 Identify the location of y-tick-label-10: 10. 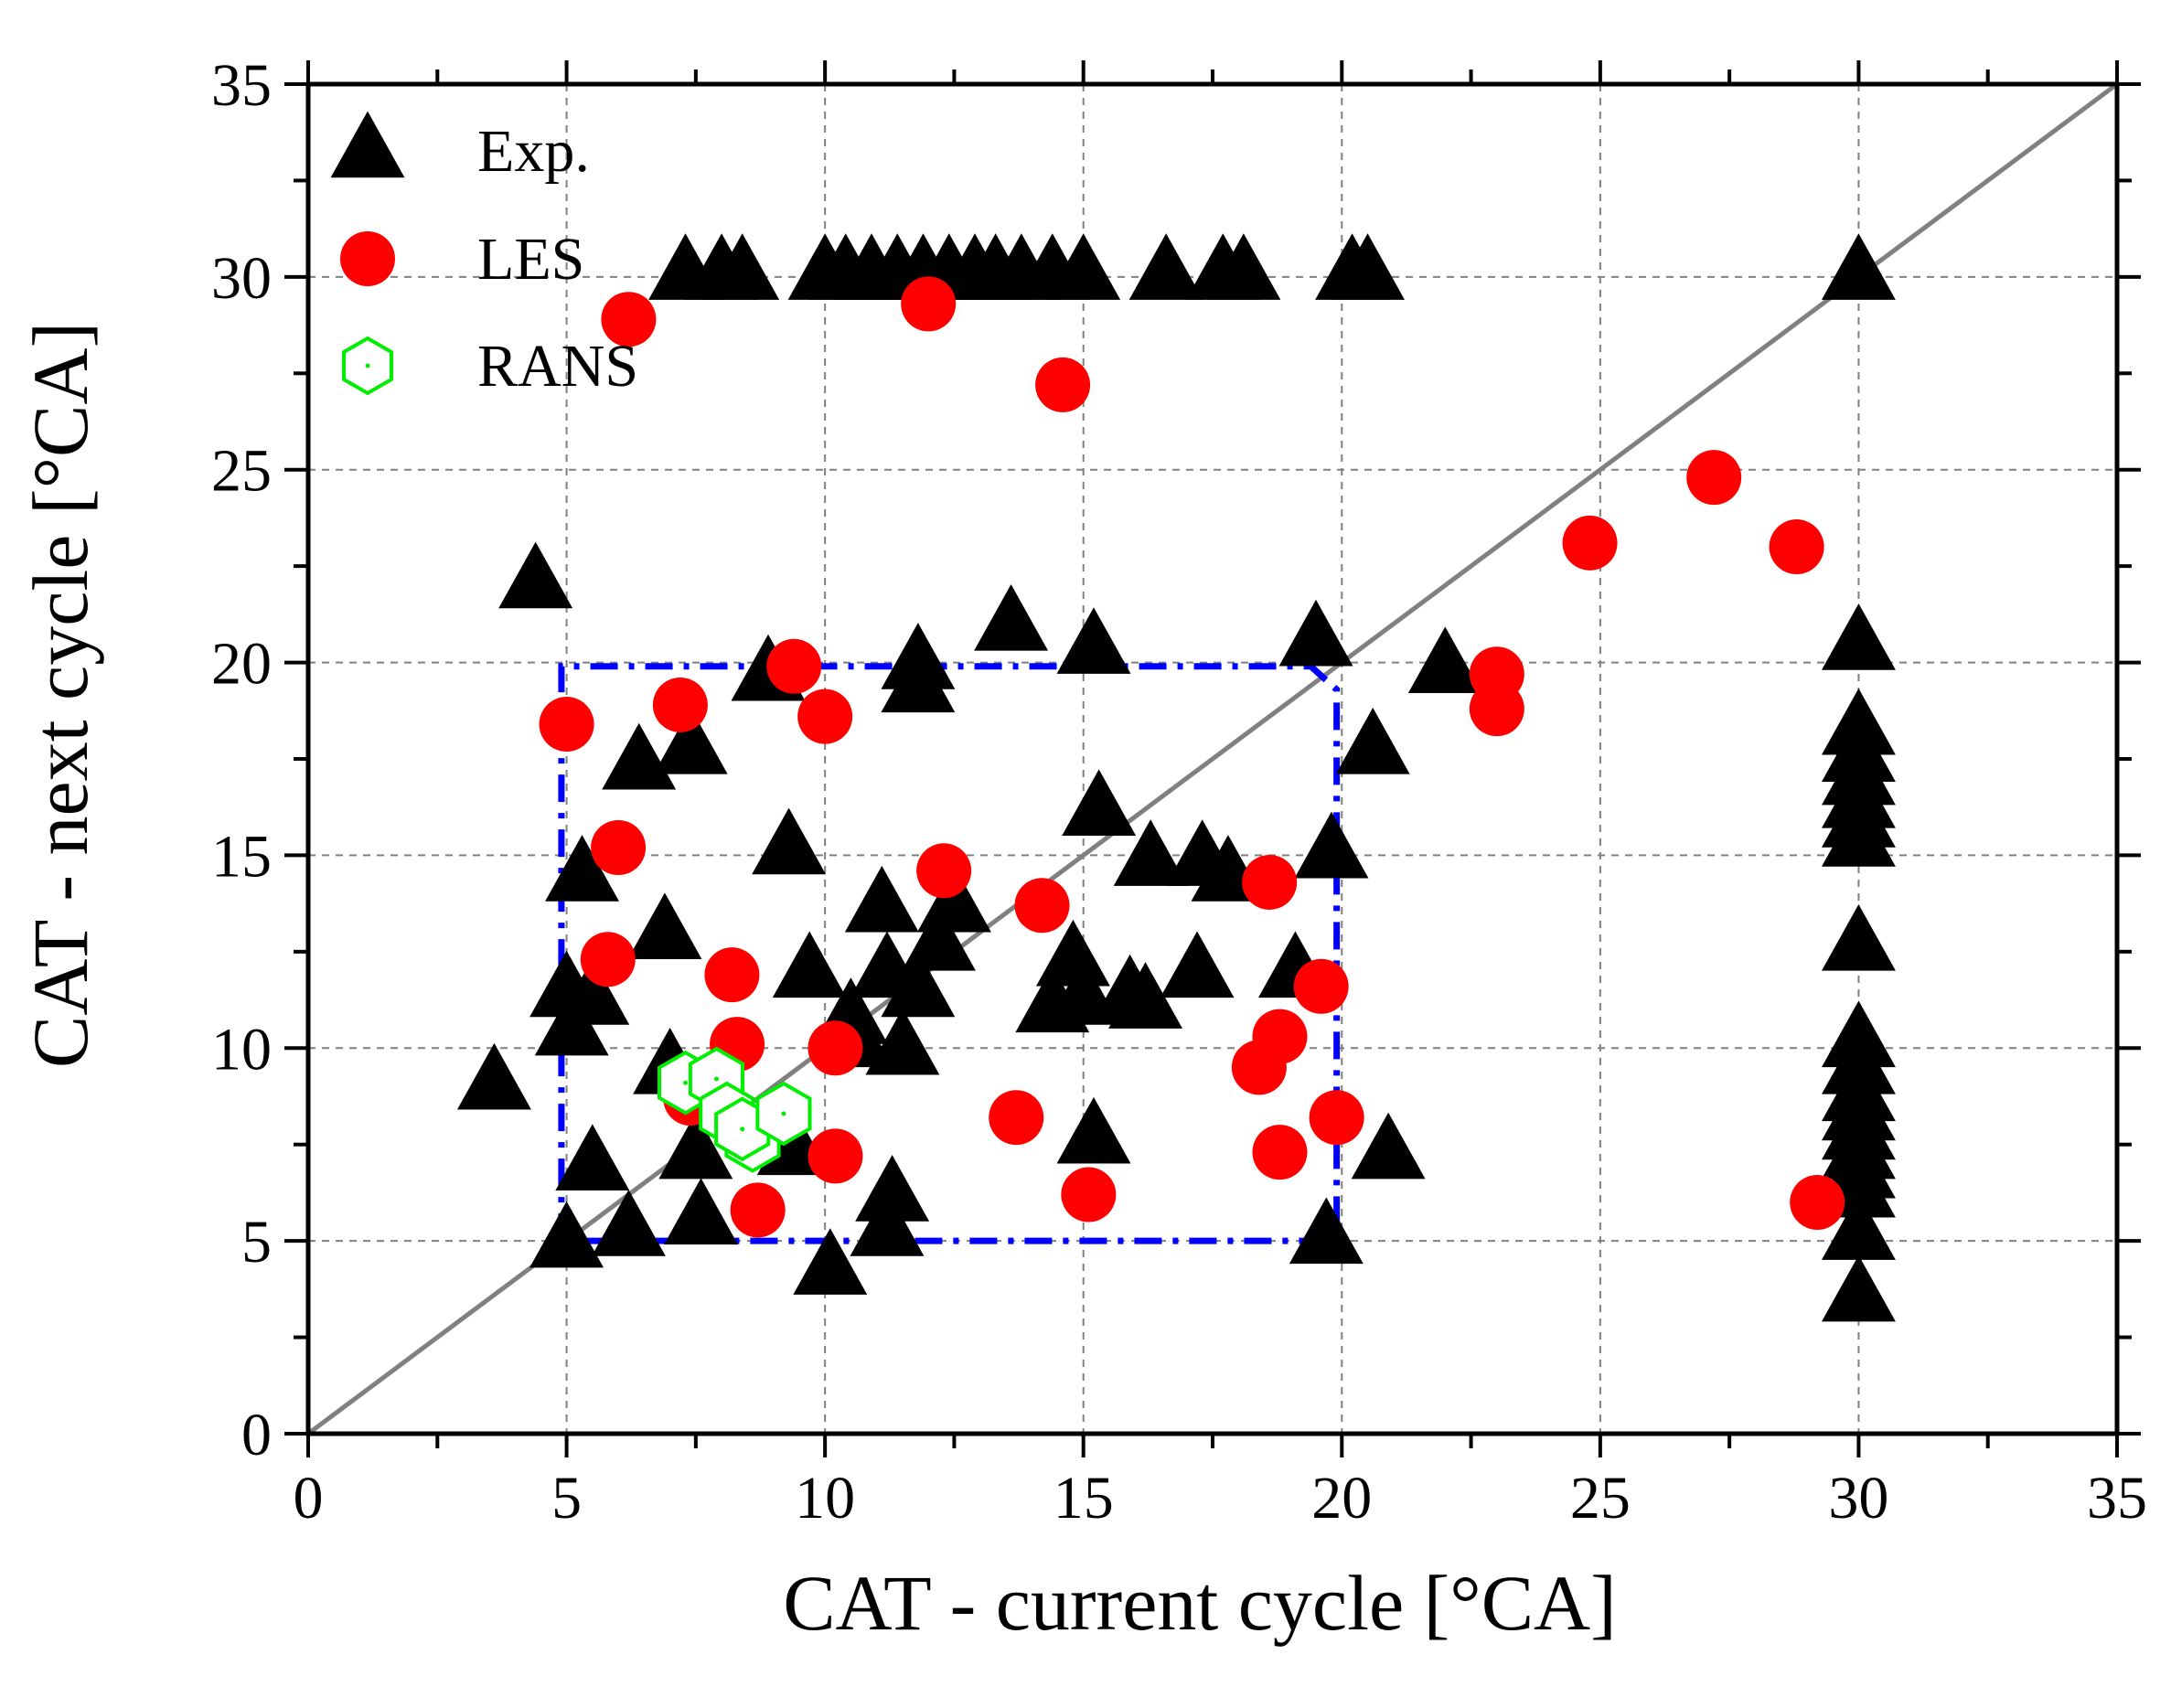
(241, 1050).